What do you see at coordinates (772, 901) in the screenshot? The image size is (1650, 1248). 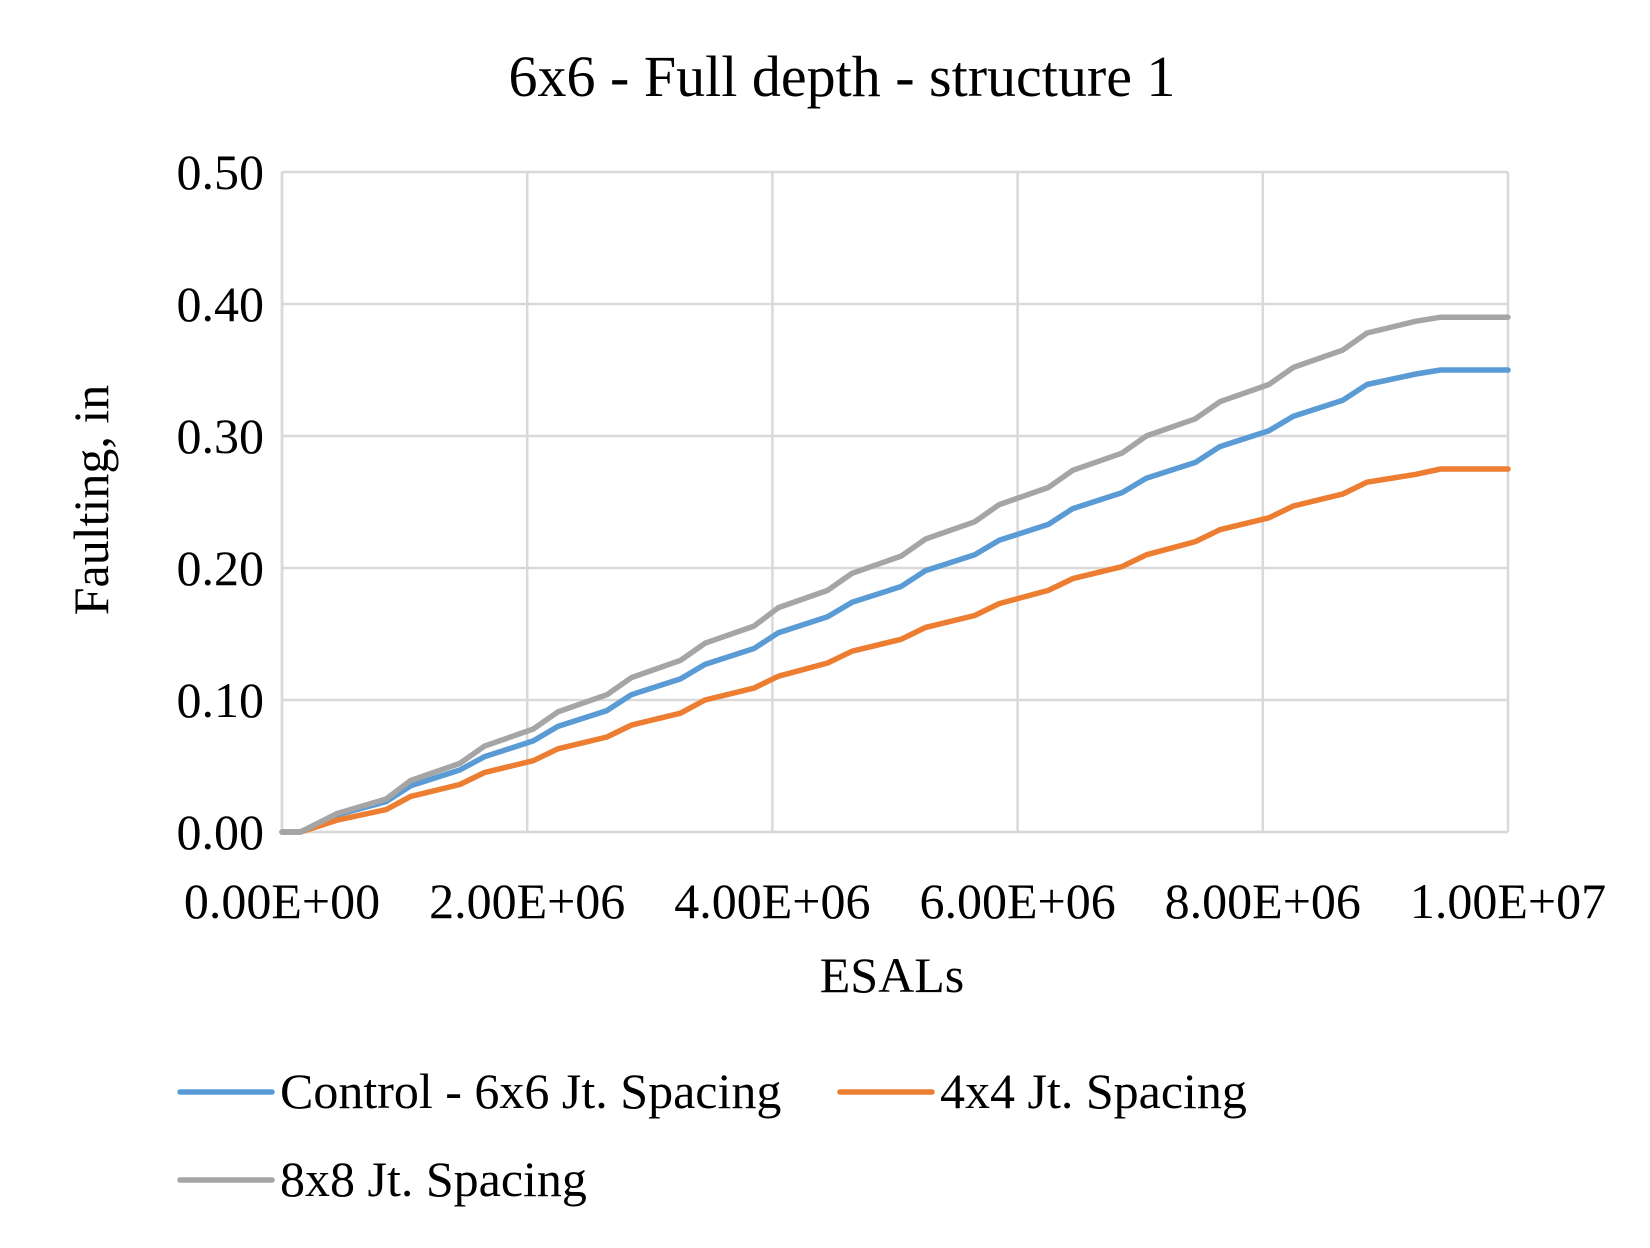 I see `x-tick-label: 4.00E+06` at bounding box center [772, 901].